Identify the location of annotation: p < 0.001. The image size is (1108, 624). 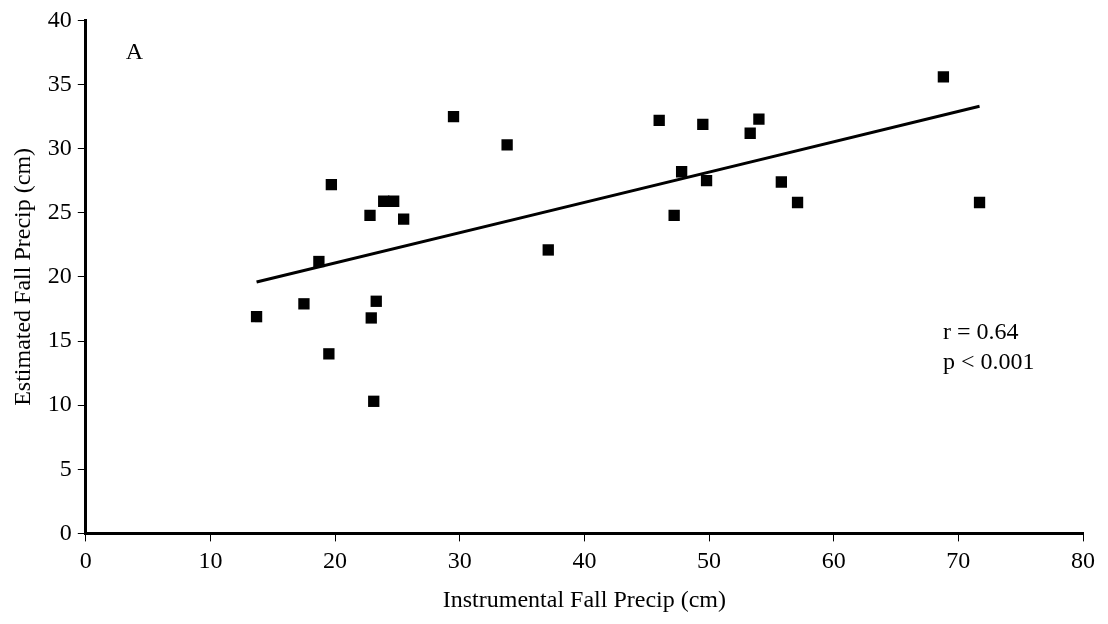
(989, 360).